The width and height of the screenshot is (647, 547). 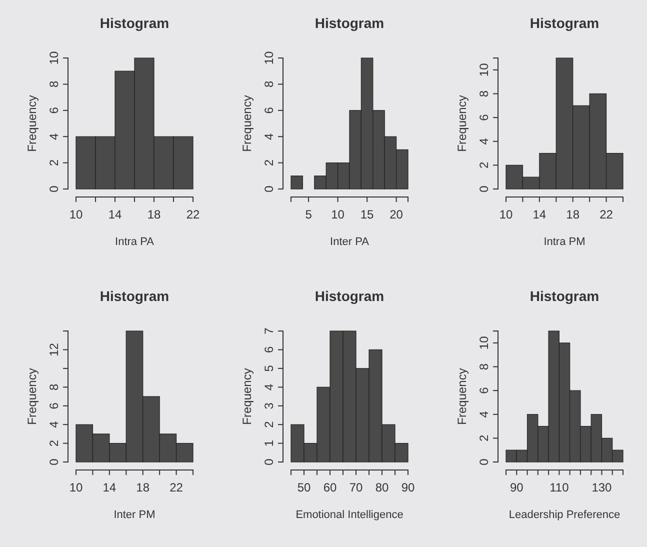 What do you see at coordinates (135, 515) in the screenshot?
I see `x-axis-title: Inter PM` at bounding box center [135, 515].